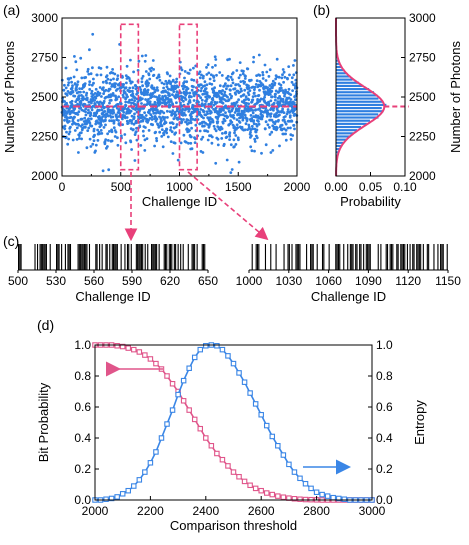 The height and width of the screenshot is (545, 469). What do you see at coordinates (368, 281) in the screenshot?
I see `x-tick-label: 1090` at bounding box center [368, 281].